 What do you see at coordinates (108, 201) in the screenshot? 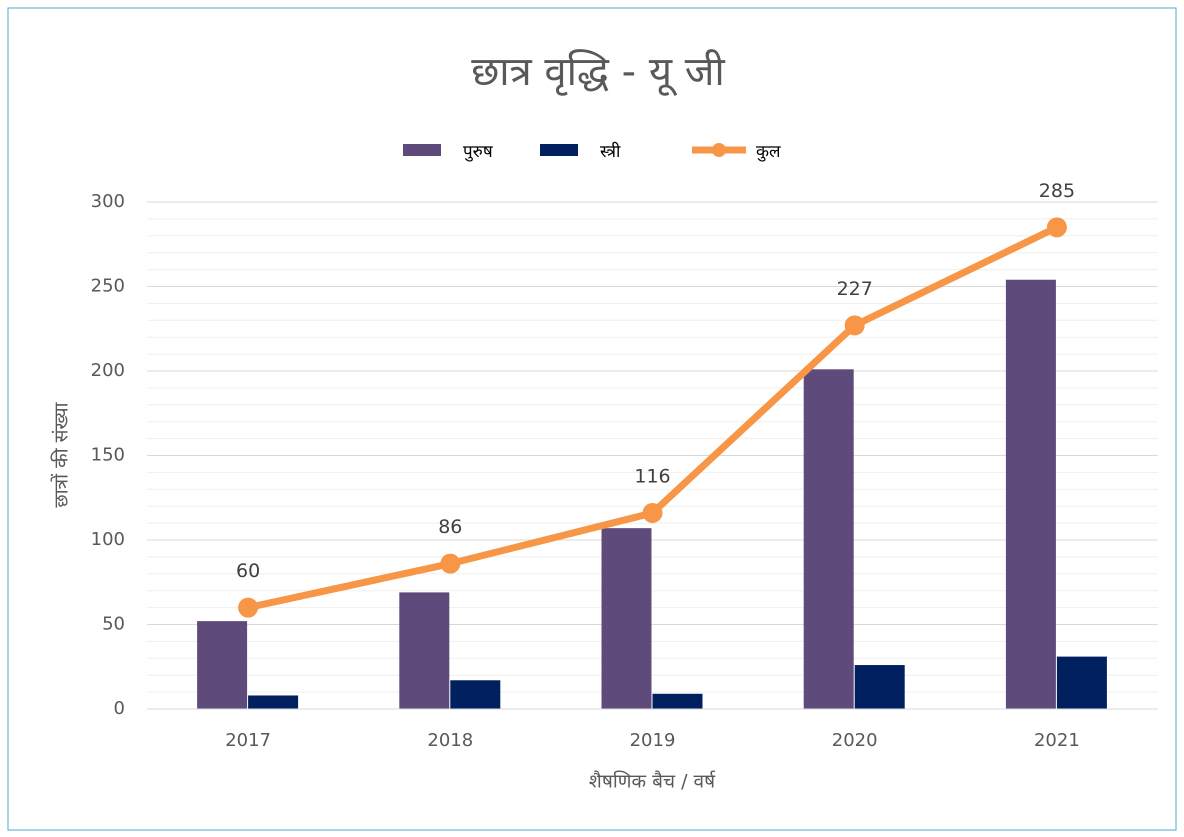
I see `y-tick-label: 300` at bounding box center [108, 201].